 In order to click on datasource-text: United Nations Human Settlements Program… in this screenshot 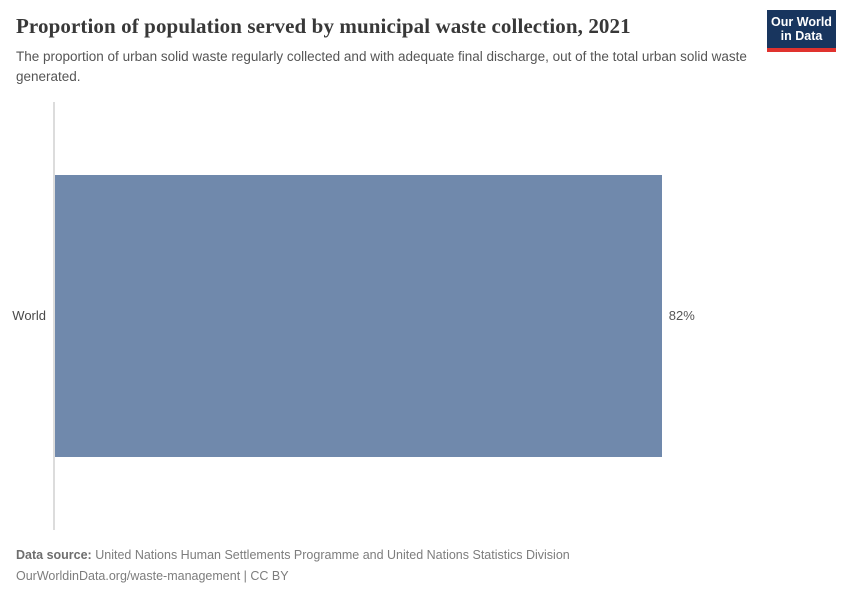, I will do `click(332, 554)`.